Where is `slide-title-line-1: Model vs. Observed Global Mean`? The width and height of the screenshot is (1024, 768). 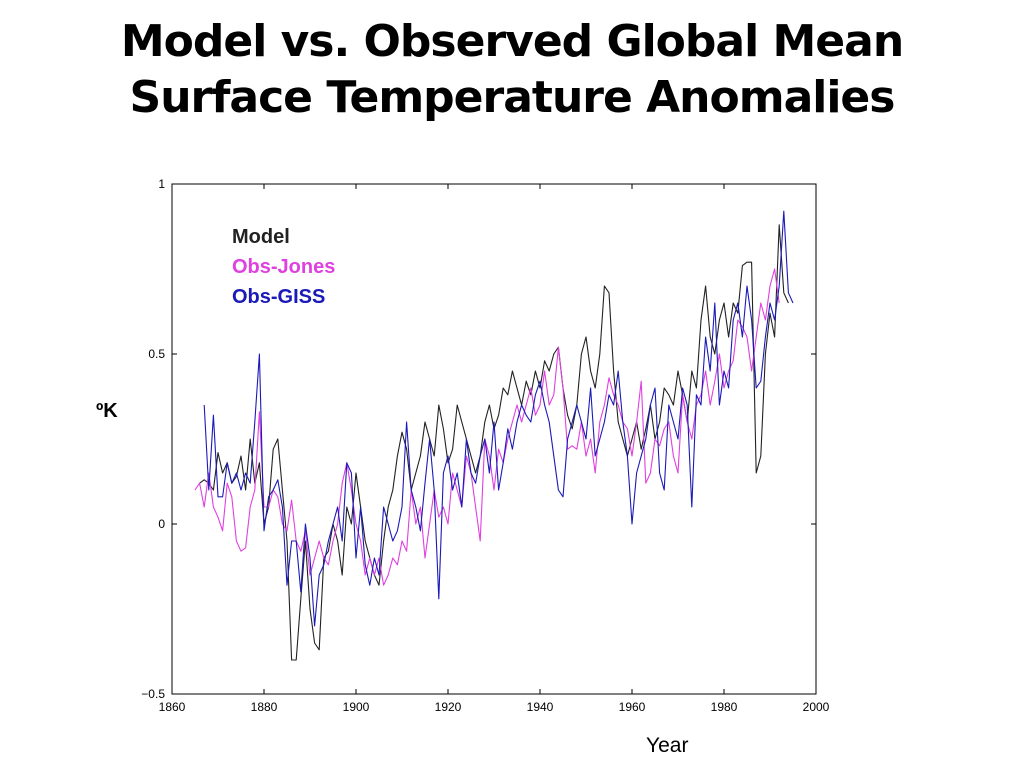 slide-title-line-1: Model vs. Observed Global Mean is located at coordinates (512, 41).